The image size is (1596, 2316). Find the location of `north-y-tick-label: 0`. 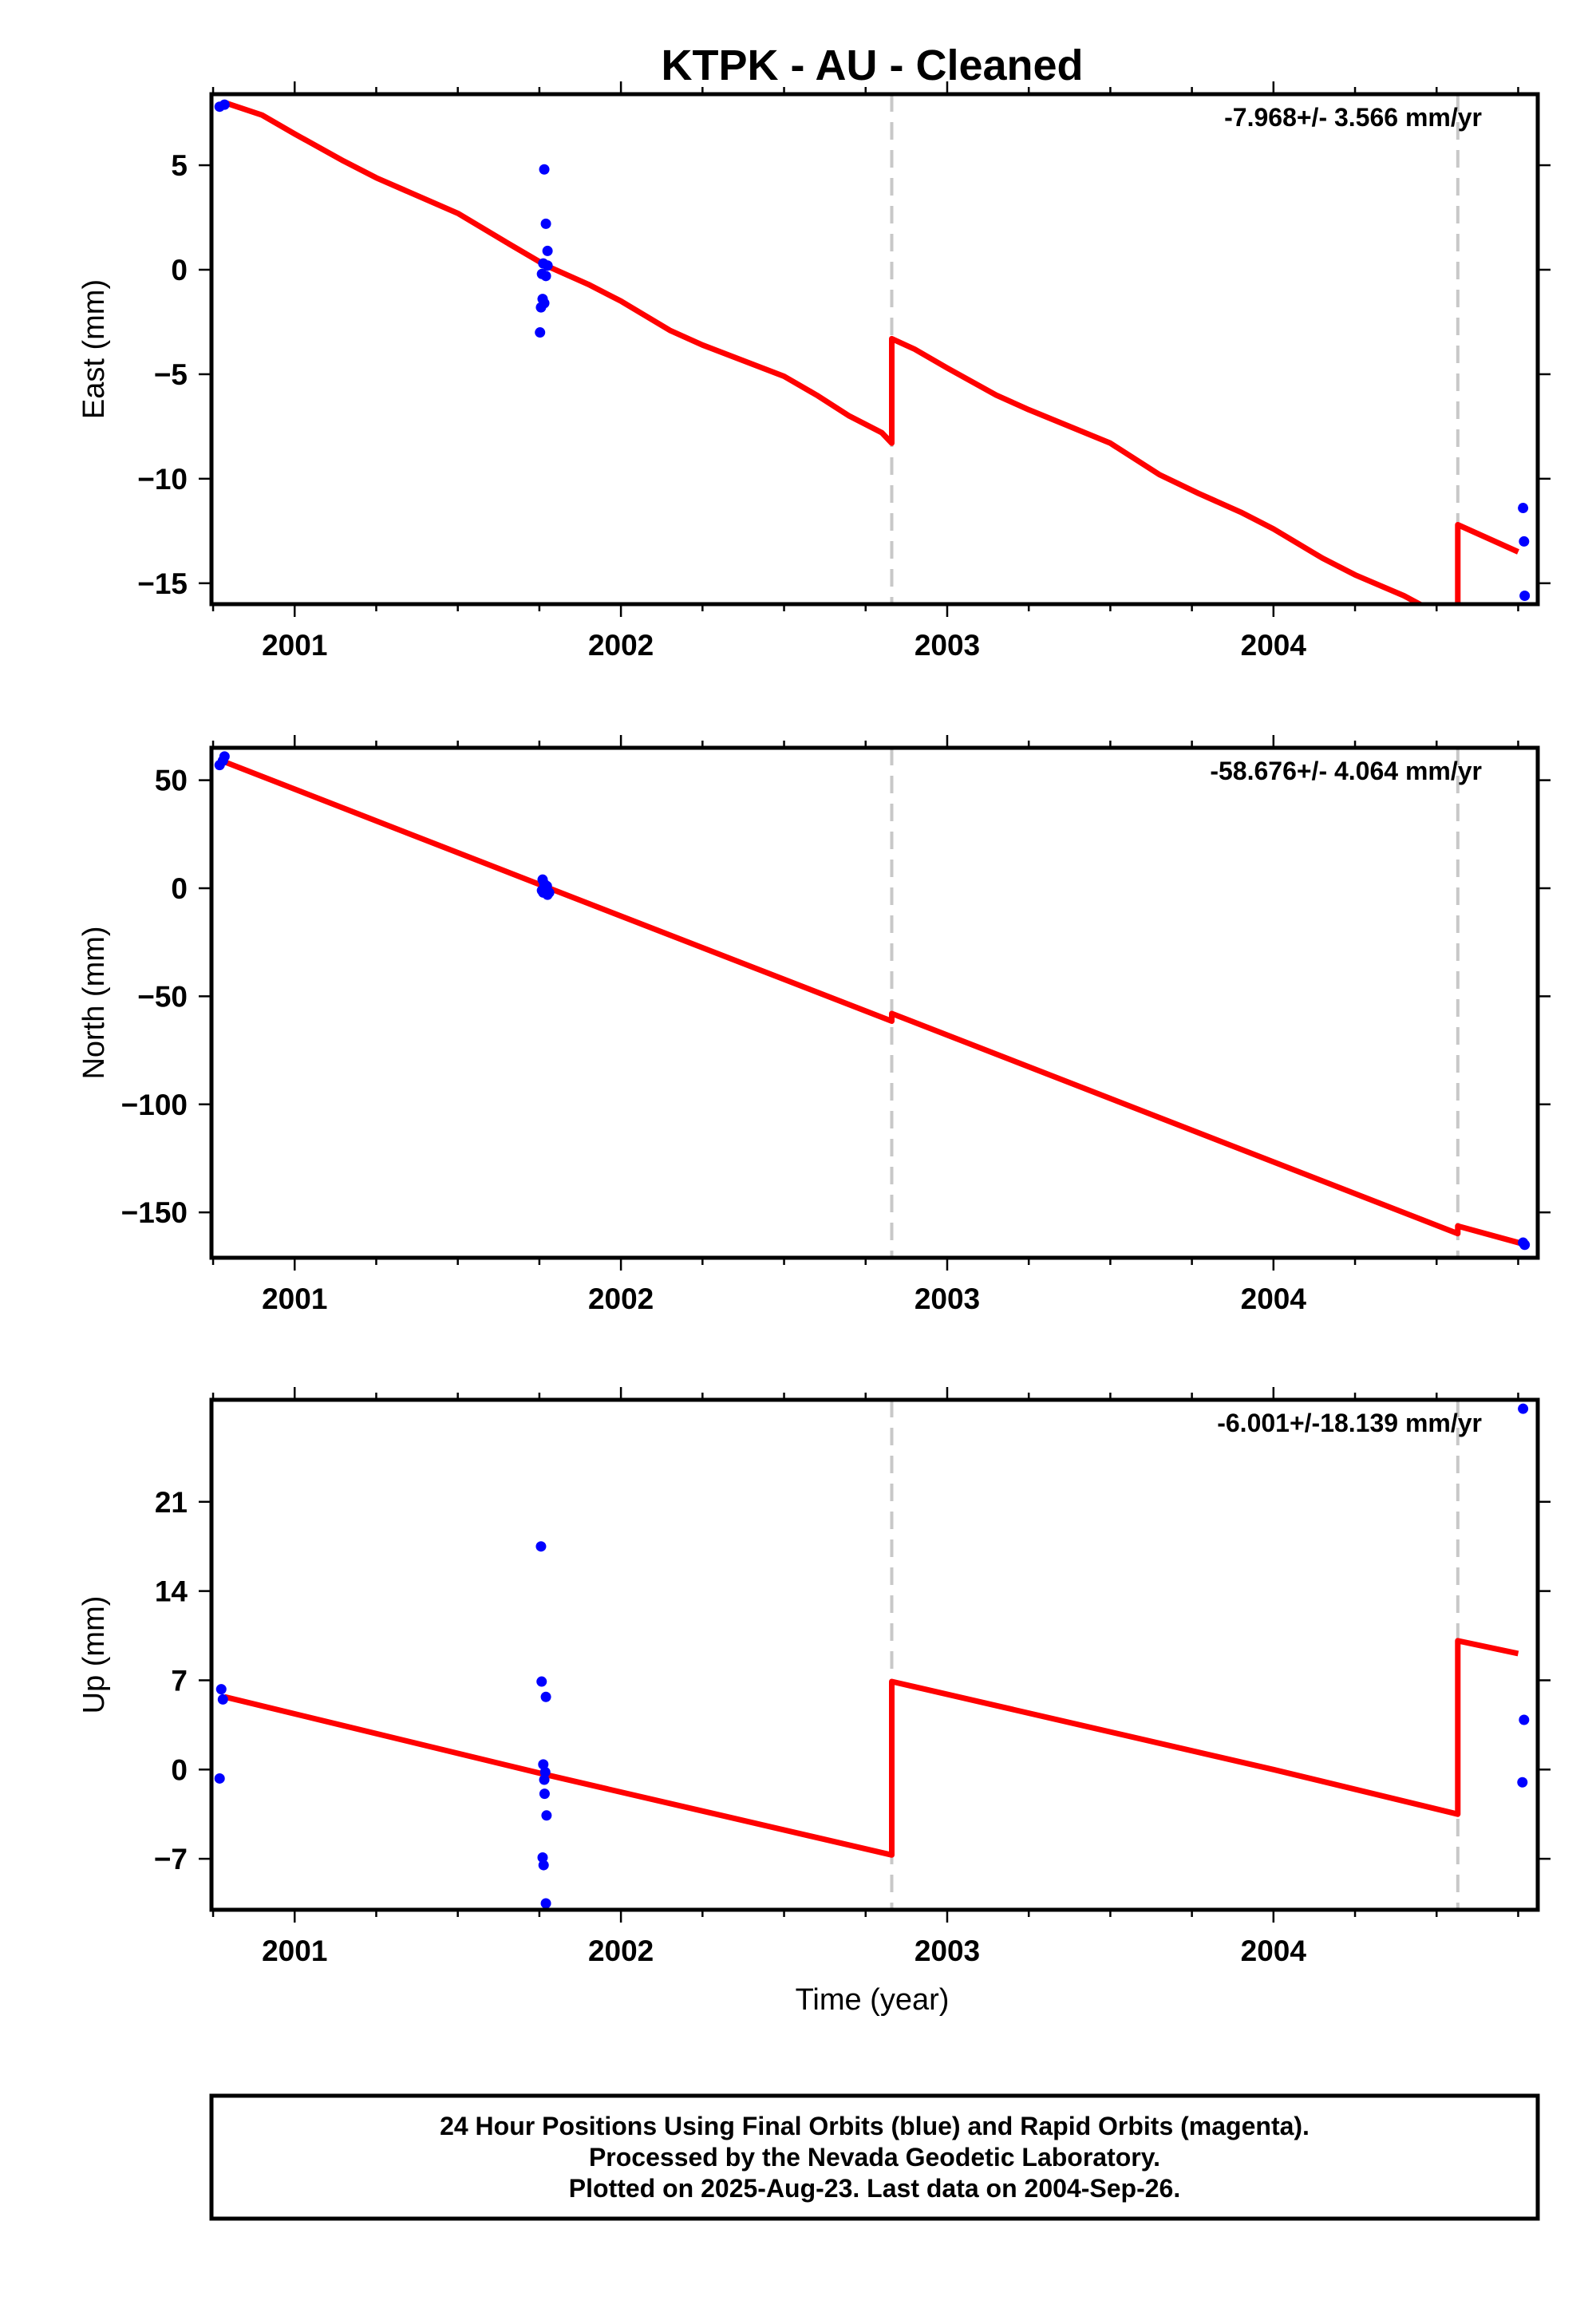

north-y-tick-label: 0 is located at coordinates (179, 888).